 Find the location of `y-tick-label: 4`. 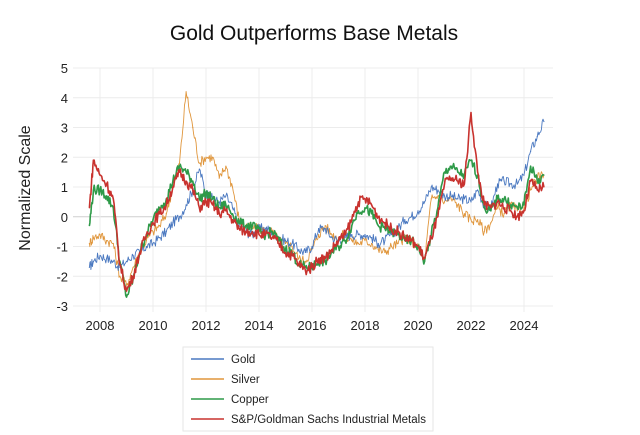

y-tick-label: 4 is located at coordinates (64, 98).